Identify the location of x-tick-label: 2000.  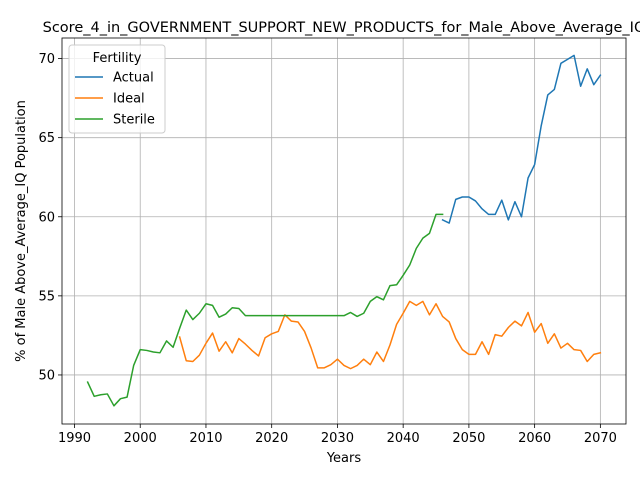
(140, 438).